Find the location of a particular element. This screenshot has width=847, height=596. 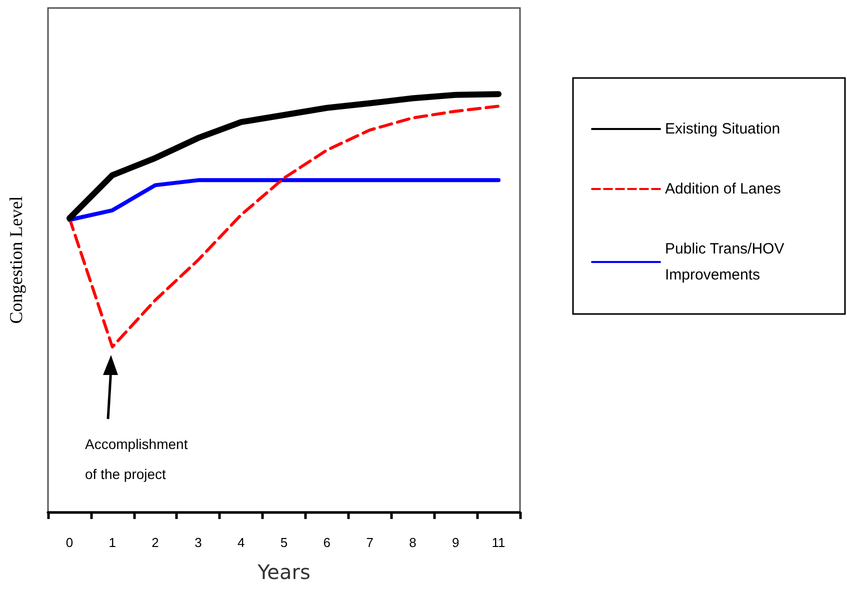

y-axis-title: Congestion Level is located at coordinates (16, 260).